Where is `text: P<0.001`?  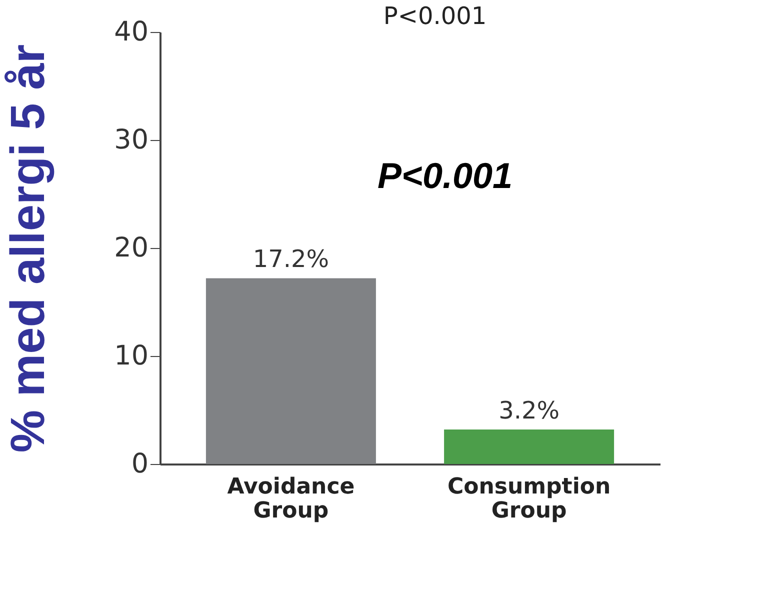
text: P<0.001 is located at coordinates (435, 16).